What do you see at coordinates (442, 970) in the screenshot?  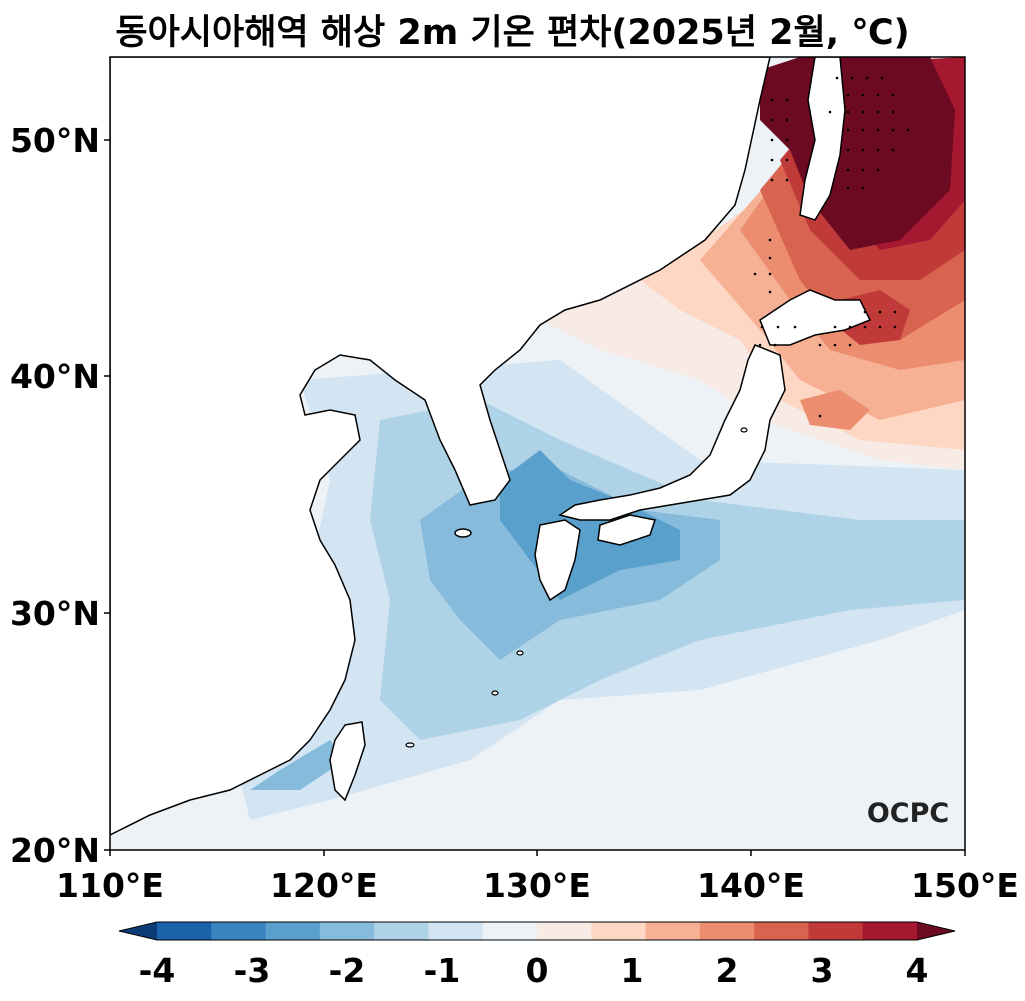 I see `colorbar-tick-label: -1` at bounding box center [442, 970].